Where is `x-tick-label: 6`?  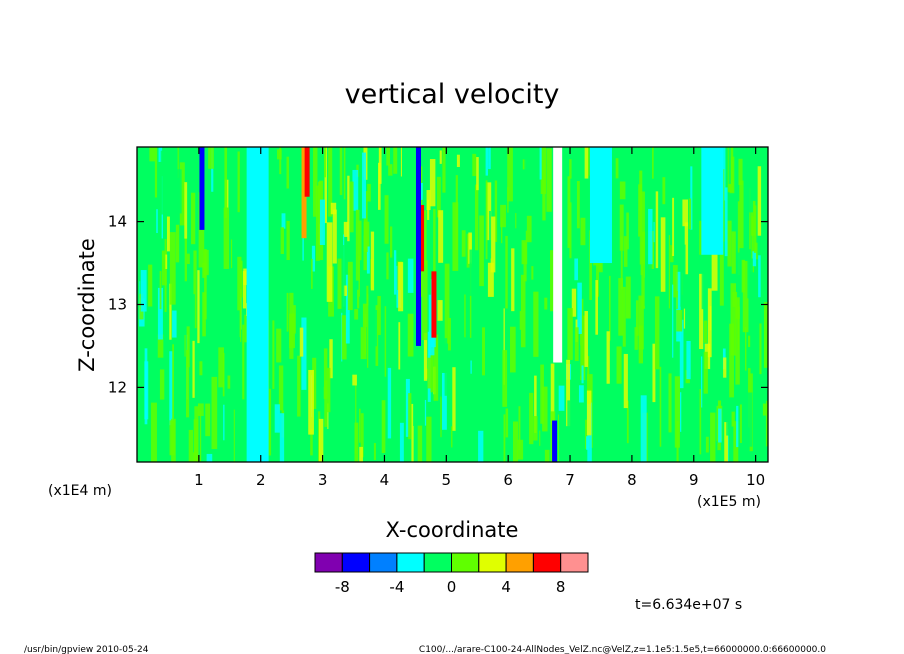
x-tick-label: 6 is located at coordinates (508, 480).